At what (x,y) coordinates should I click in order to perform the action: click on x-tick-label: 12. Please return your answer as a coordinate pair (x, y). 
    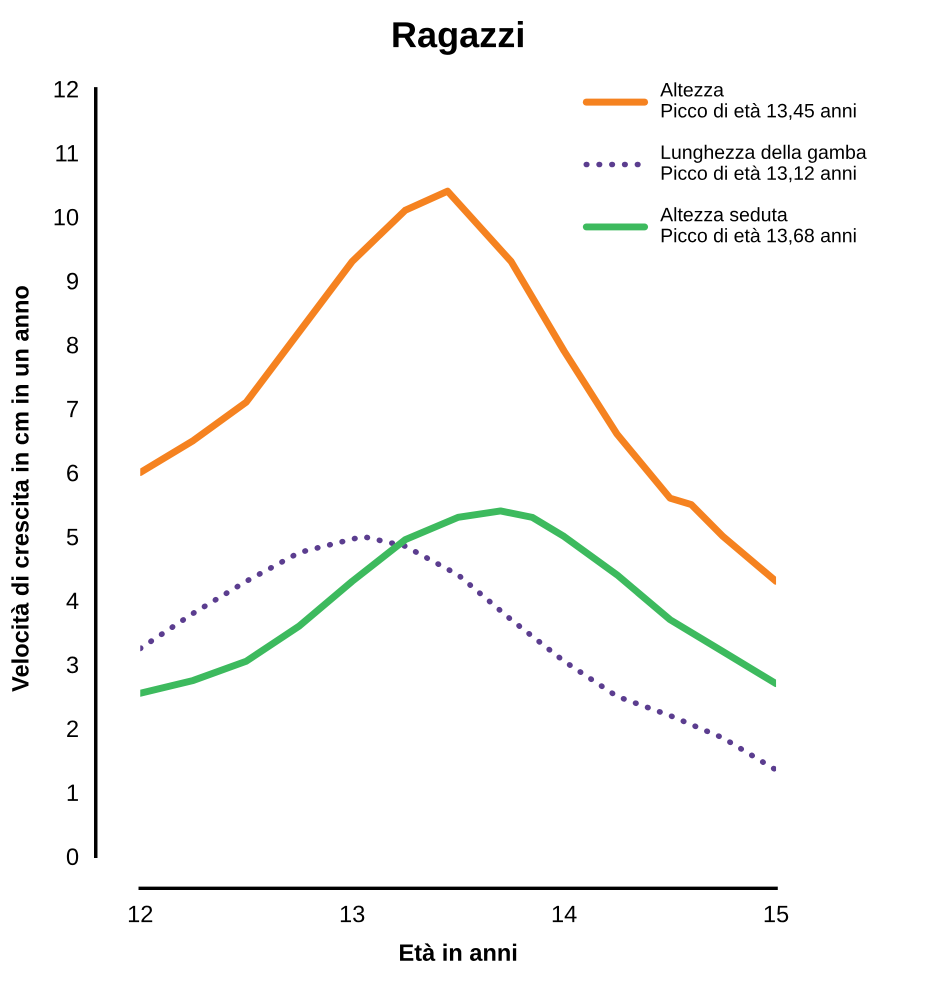
    Looking at the image, I should click on (140, 914).